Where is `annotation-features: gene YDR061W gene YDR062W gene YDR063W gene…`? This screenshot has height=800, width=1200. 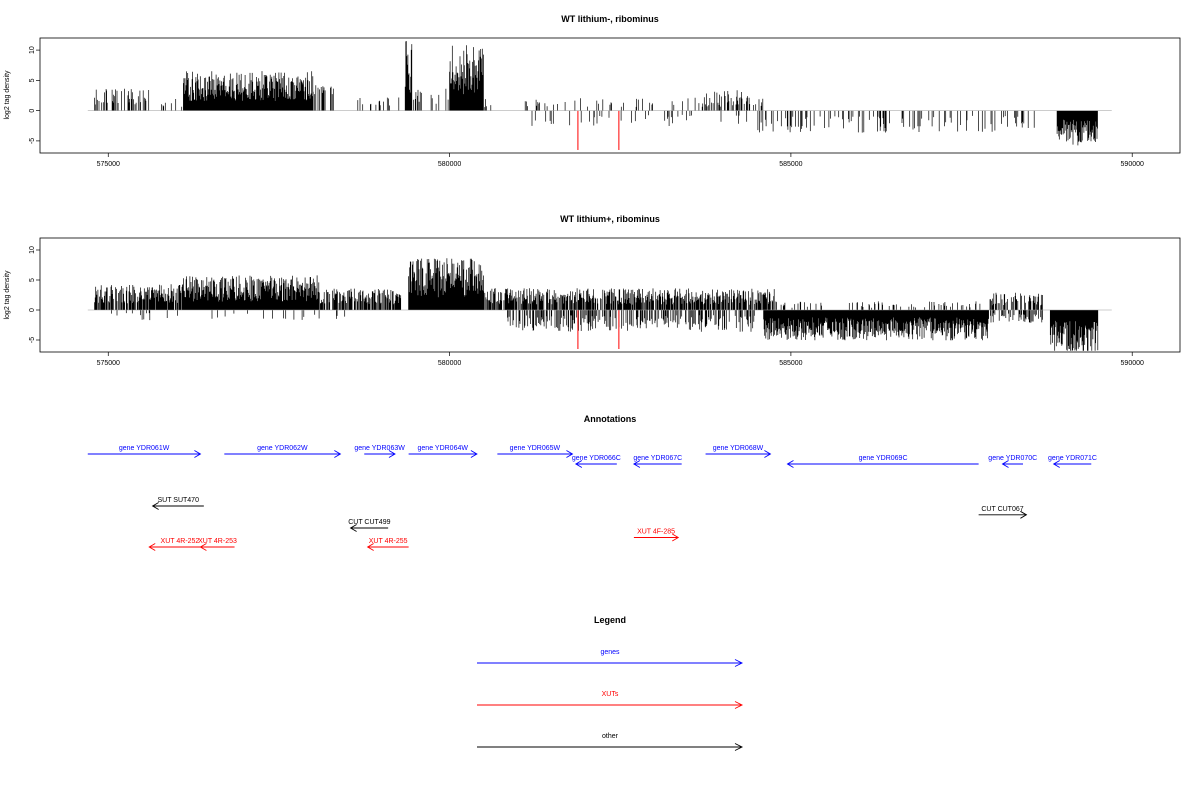 annotation-features: gene YDR061W gene YDR062W gene YDR063W gene… is located at coordinates (592, 498).